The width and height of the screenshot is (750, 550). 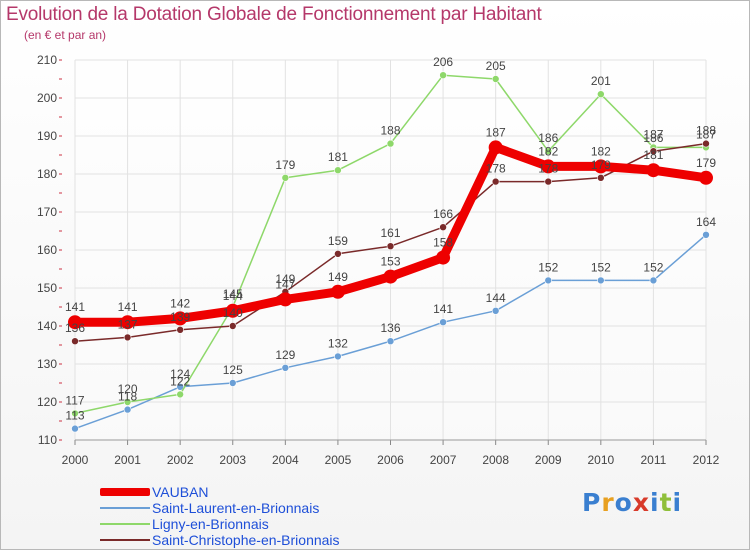 What do you see at coordinates (180, 460) in the screenshot?
I see `x-tick-label: 2002` at bounding box center [180, 460].